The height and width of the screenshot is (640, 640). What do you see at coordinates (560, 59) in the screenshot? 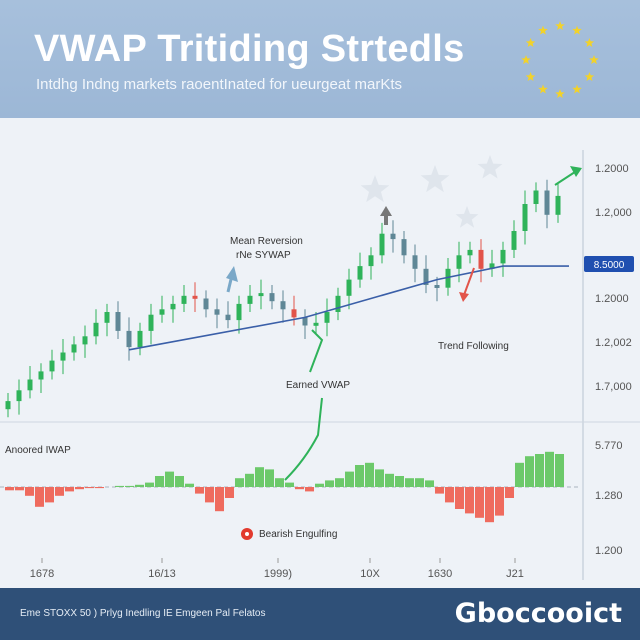
I see `eu-stars-icon` at bounding box center [560, 59].